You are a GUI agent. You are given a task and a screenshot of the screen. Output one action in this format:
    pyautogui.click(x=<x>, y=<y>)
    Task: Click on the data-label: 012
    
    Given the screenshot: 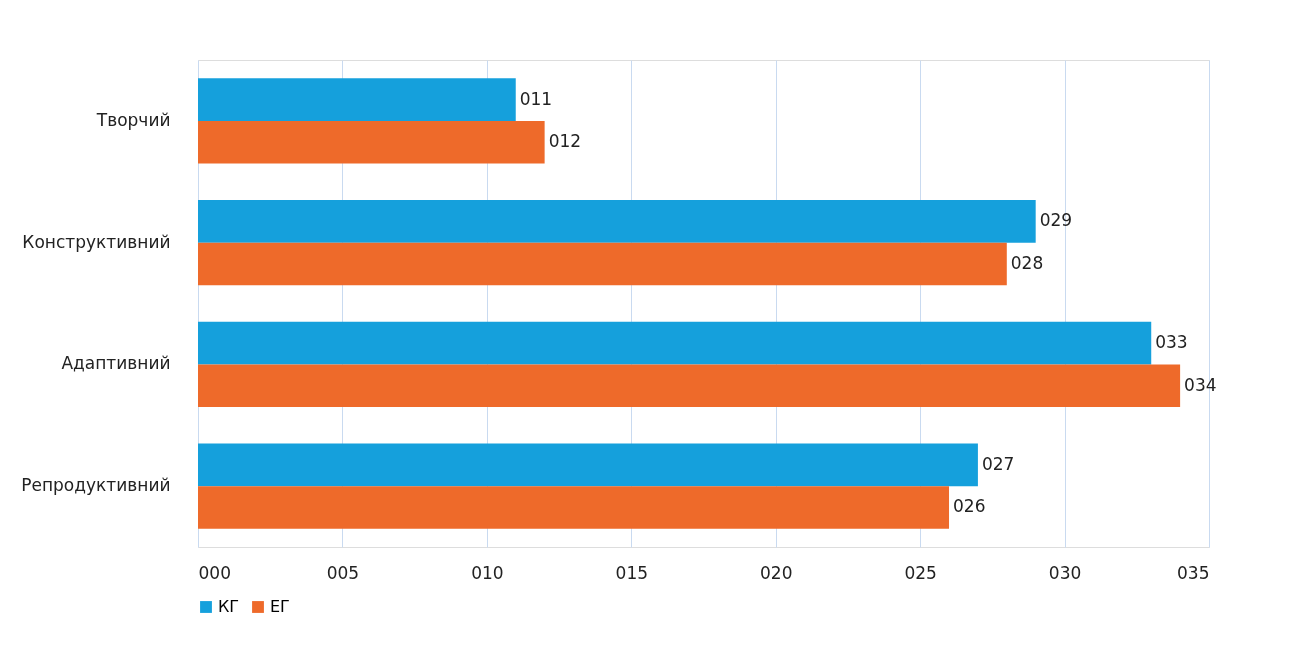 What is the action you would take?
    pyautogui.click(x=565, y=141)
    